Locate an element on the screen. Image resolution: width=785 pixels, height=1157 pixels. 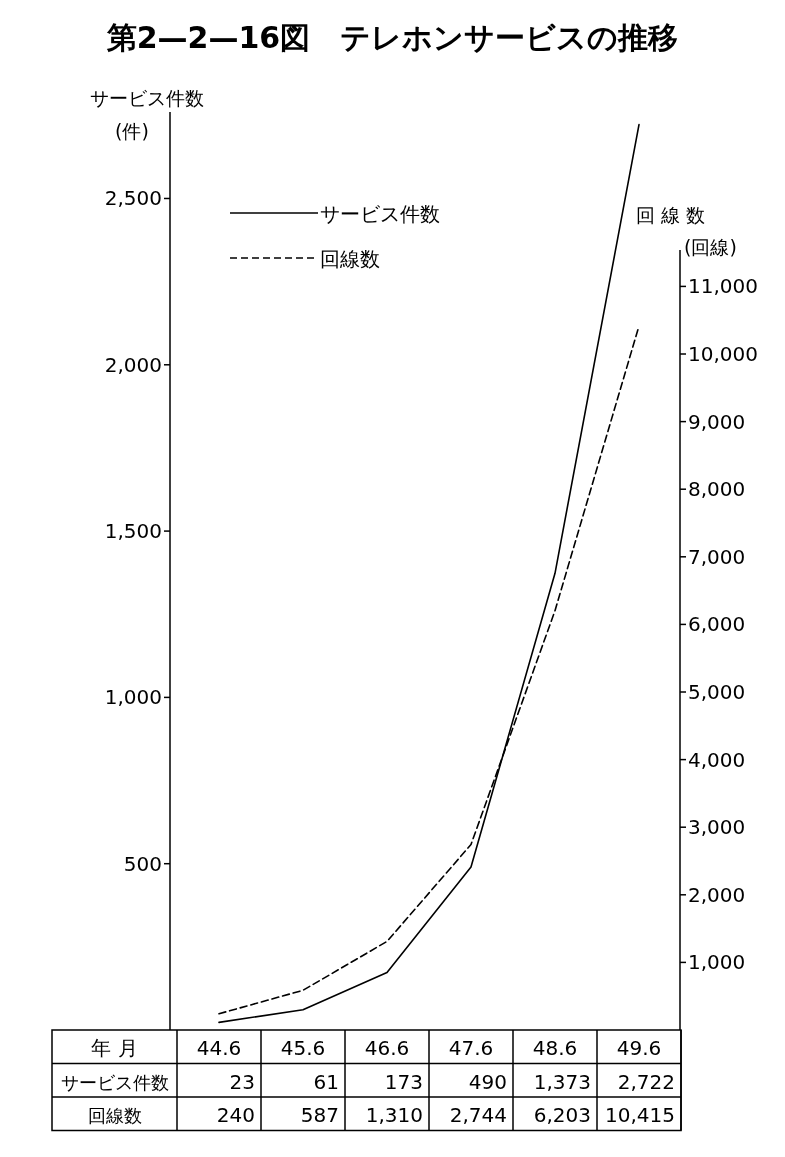
legend-label: 回線数 is located at coordinates (350, 259).